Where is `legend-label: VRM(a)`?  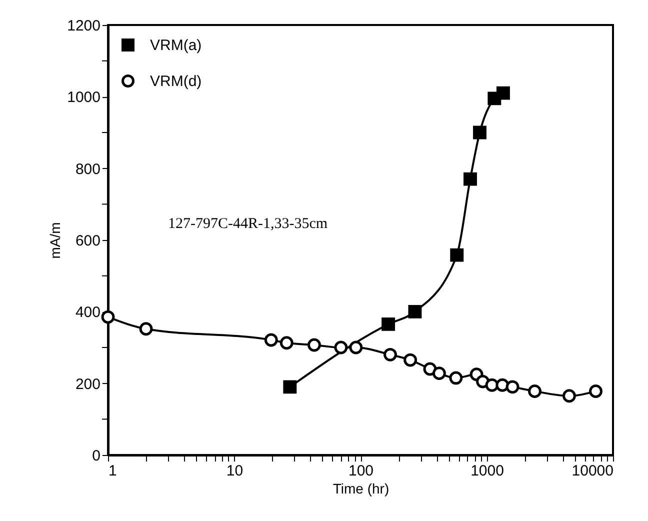
legend-label: VRM(a) is located at coordinates (176, 45).